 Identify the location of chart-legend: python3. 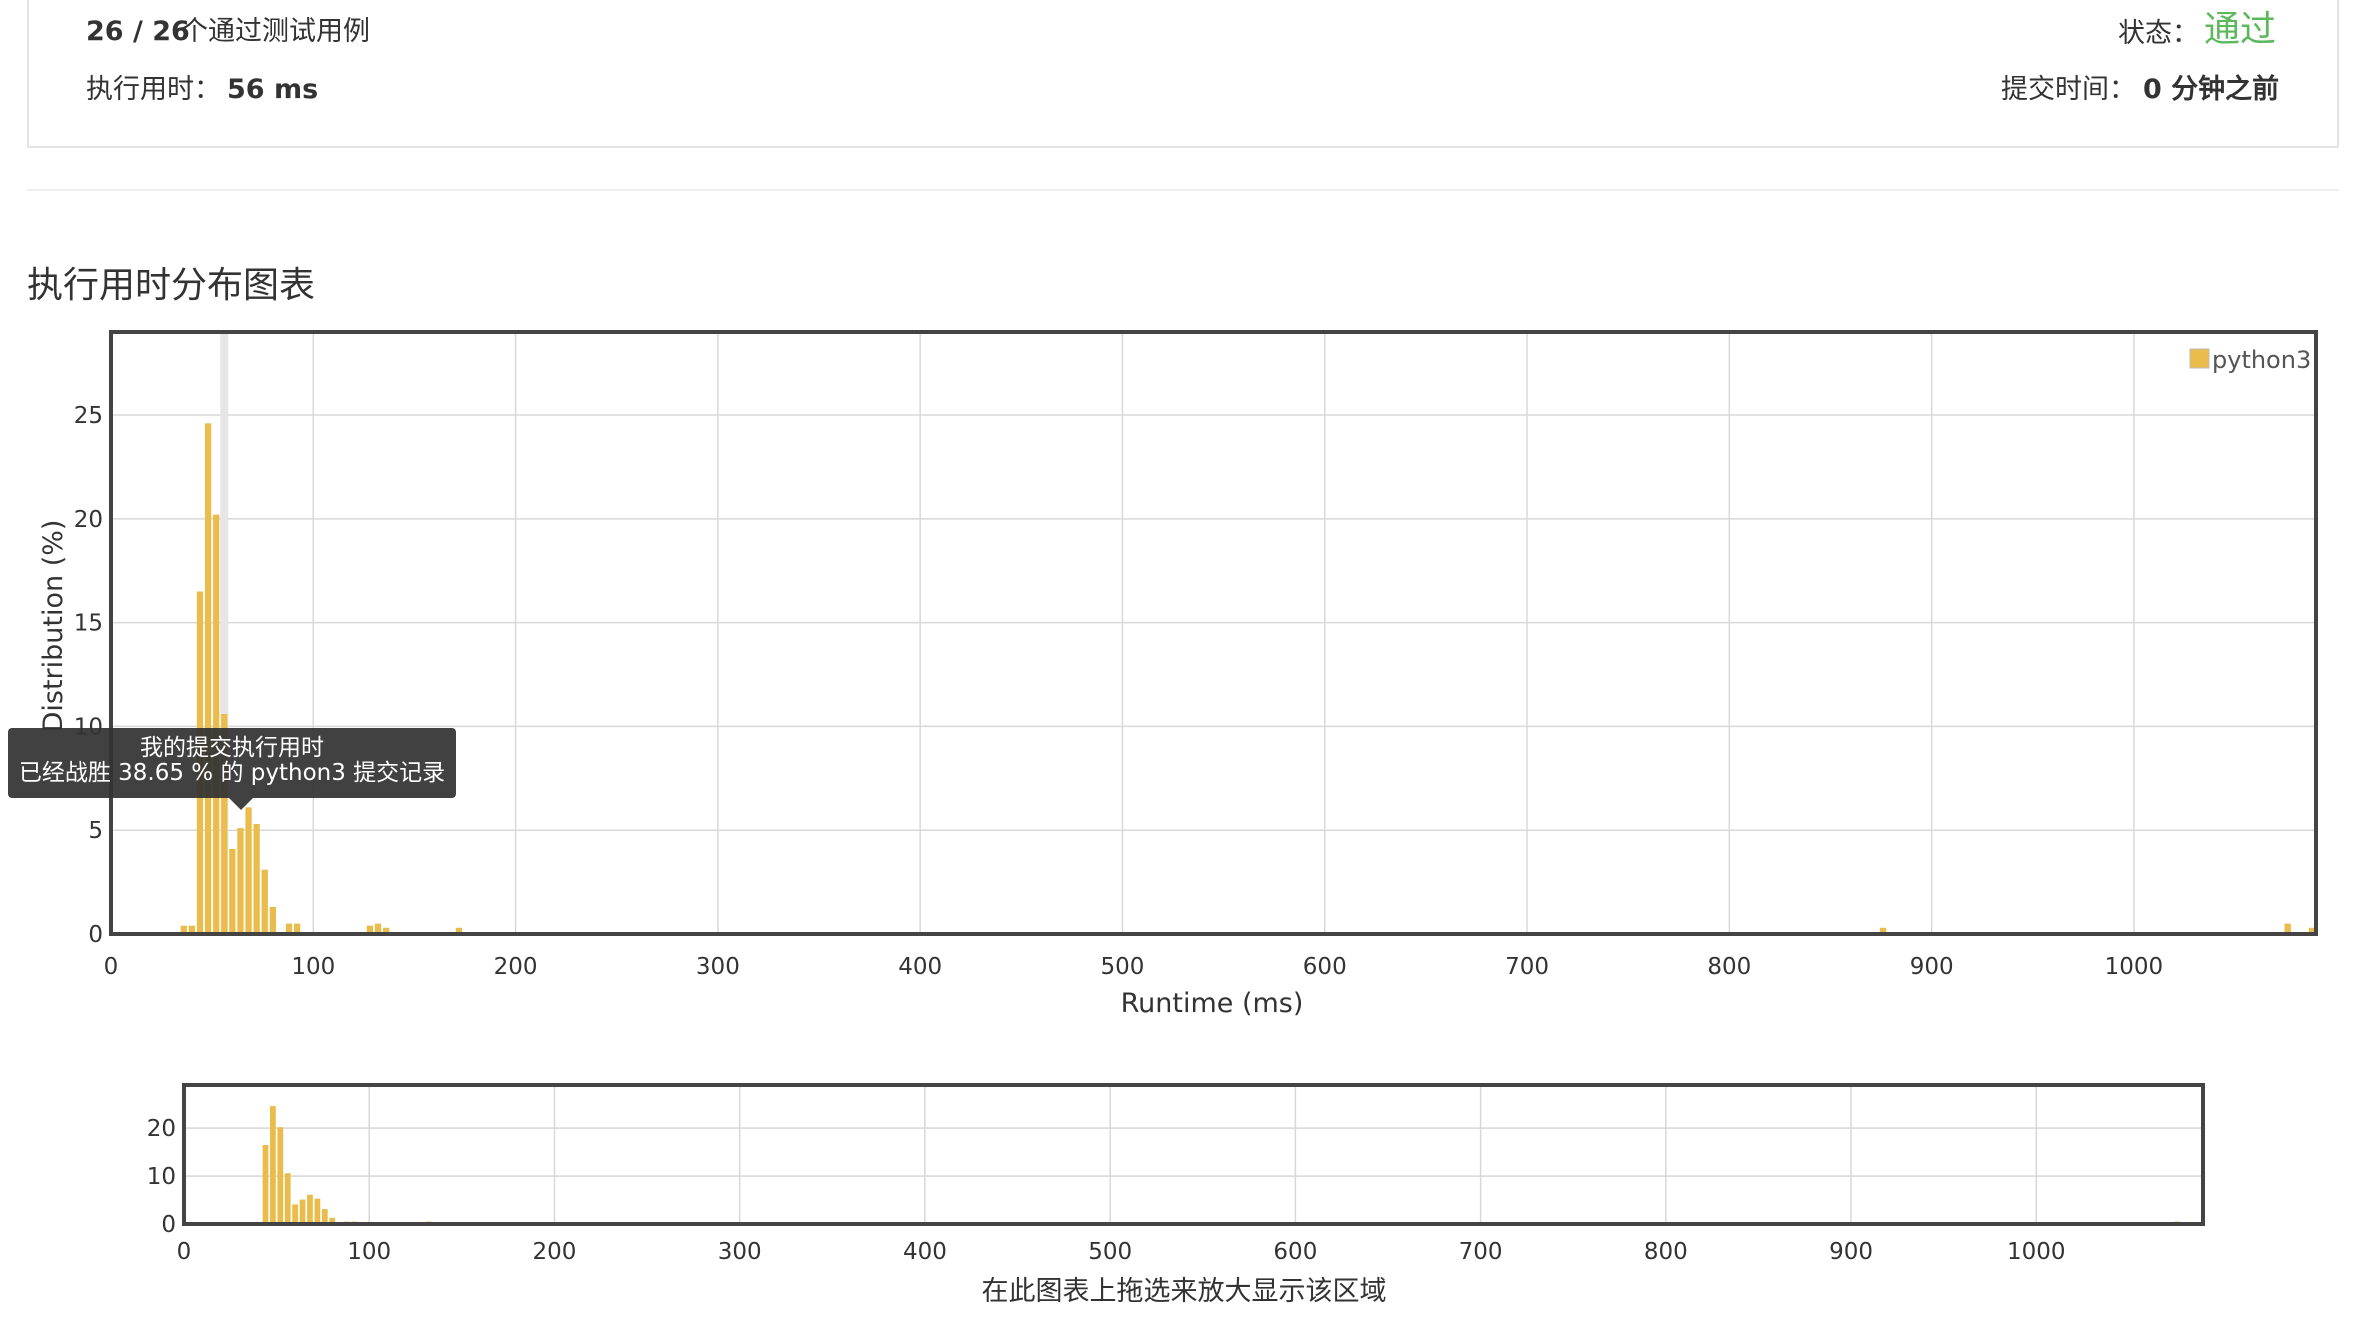
(2250, 360).